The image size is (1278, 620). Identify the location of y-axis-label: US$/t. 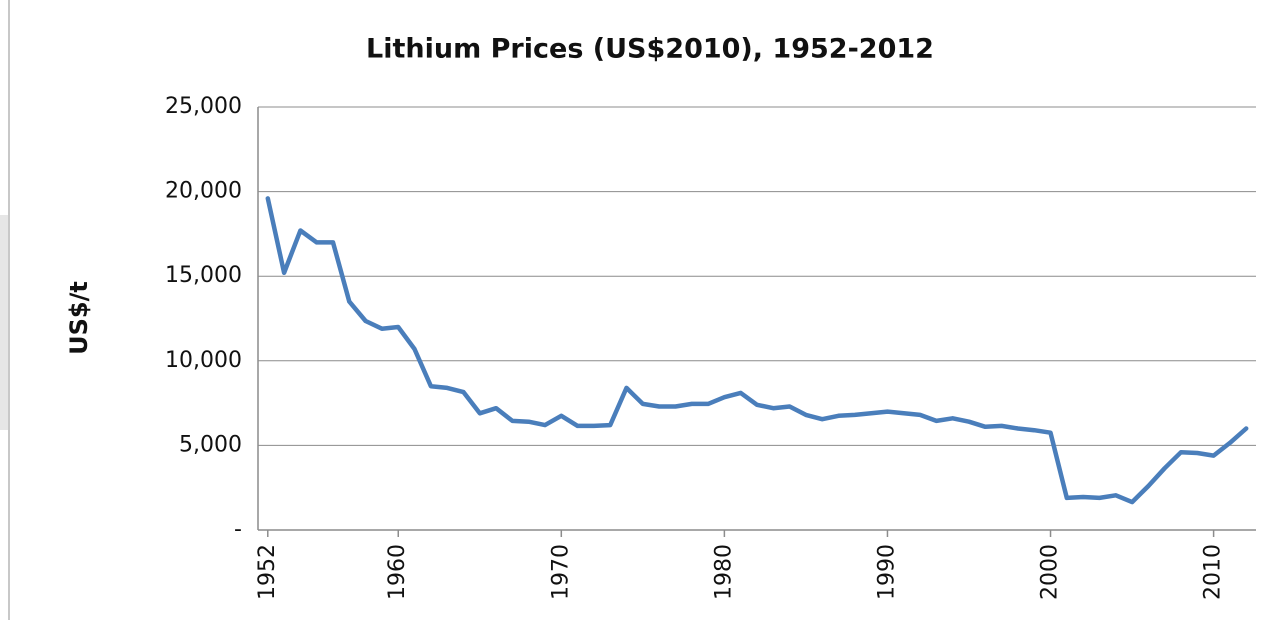
(79, 318).